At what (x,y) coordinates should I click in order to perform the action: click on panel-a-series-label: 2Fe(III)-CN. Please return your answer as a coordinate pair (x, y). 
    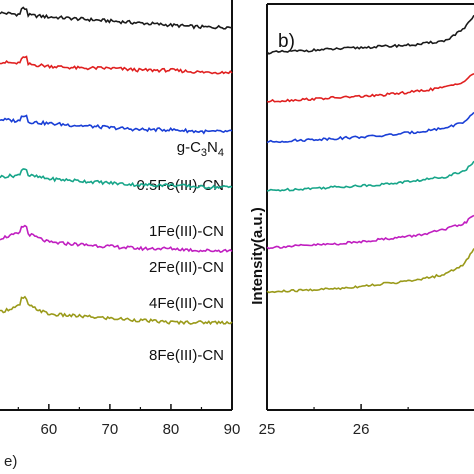
    Looking at the image, I should click on (186, 267).